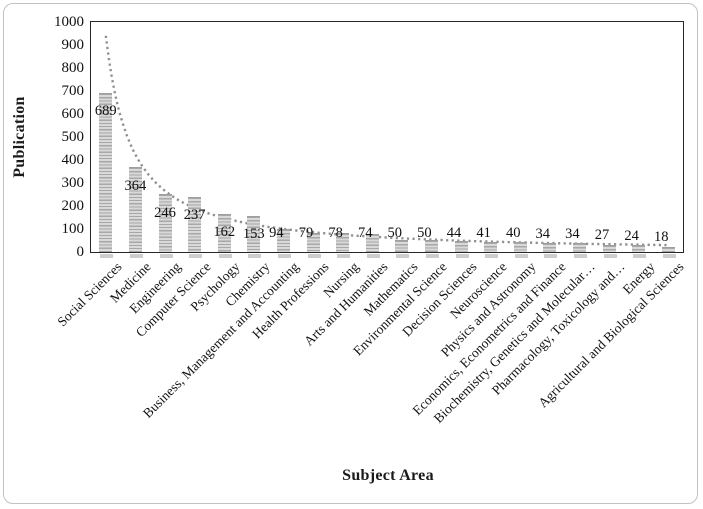 Image resolution: width=703 pixels, height=509 pixels. I want to click on bar-value-label: 79, so click(306, 232).